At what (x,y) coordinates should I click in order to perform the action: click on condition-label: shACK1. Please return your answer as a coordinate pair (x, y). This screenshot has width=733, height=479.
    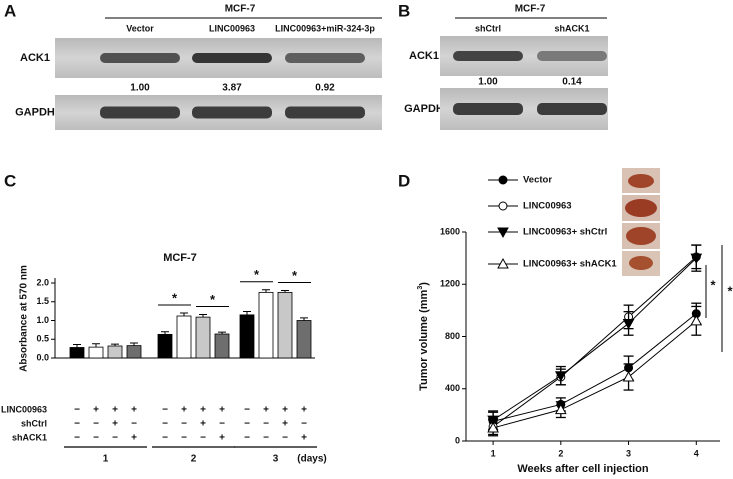
    Looking at the image, I should click on (29, 437).